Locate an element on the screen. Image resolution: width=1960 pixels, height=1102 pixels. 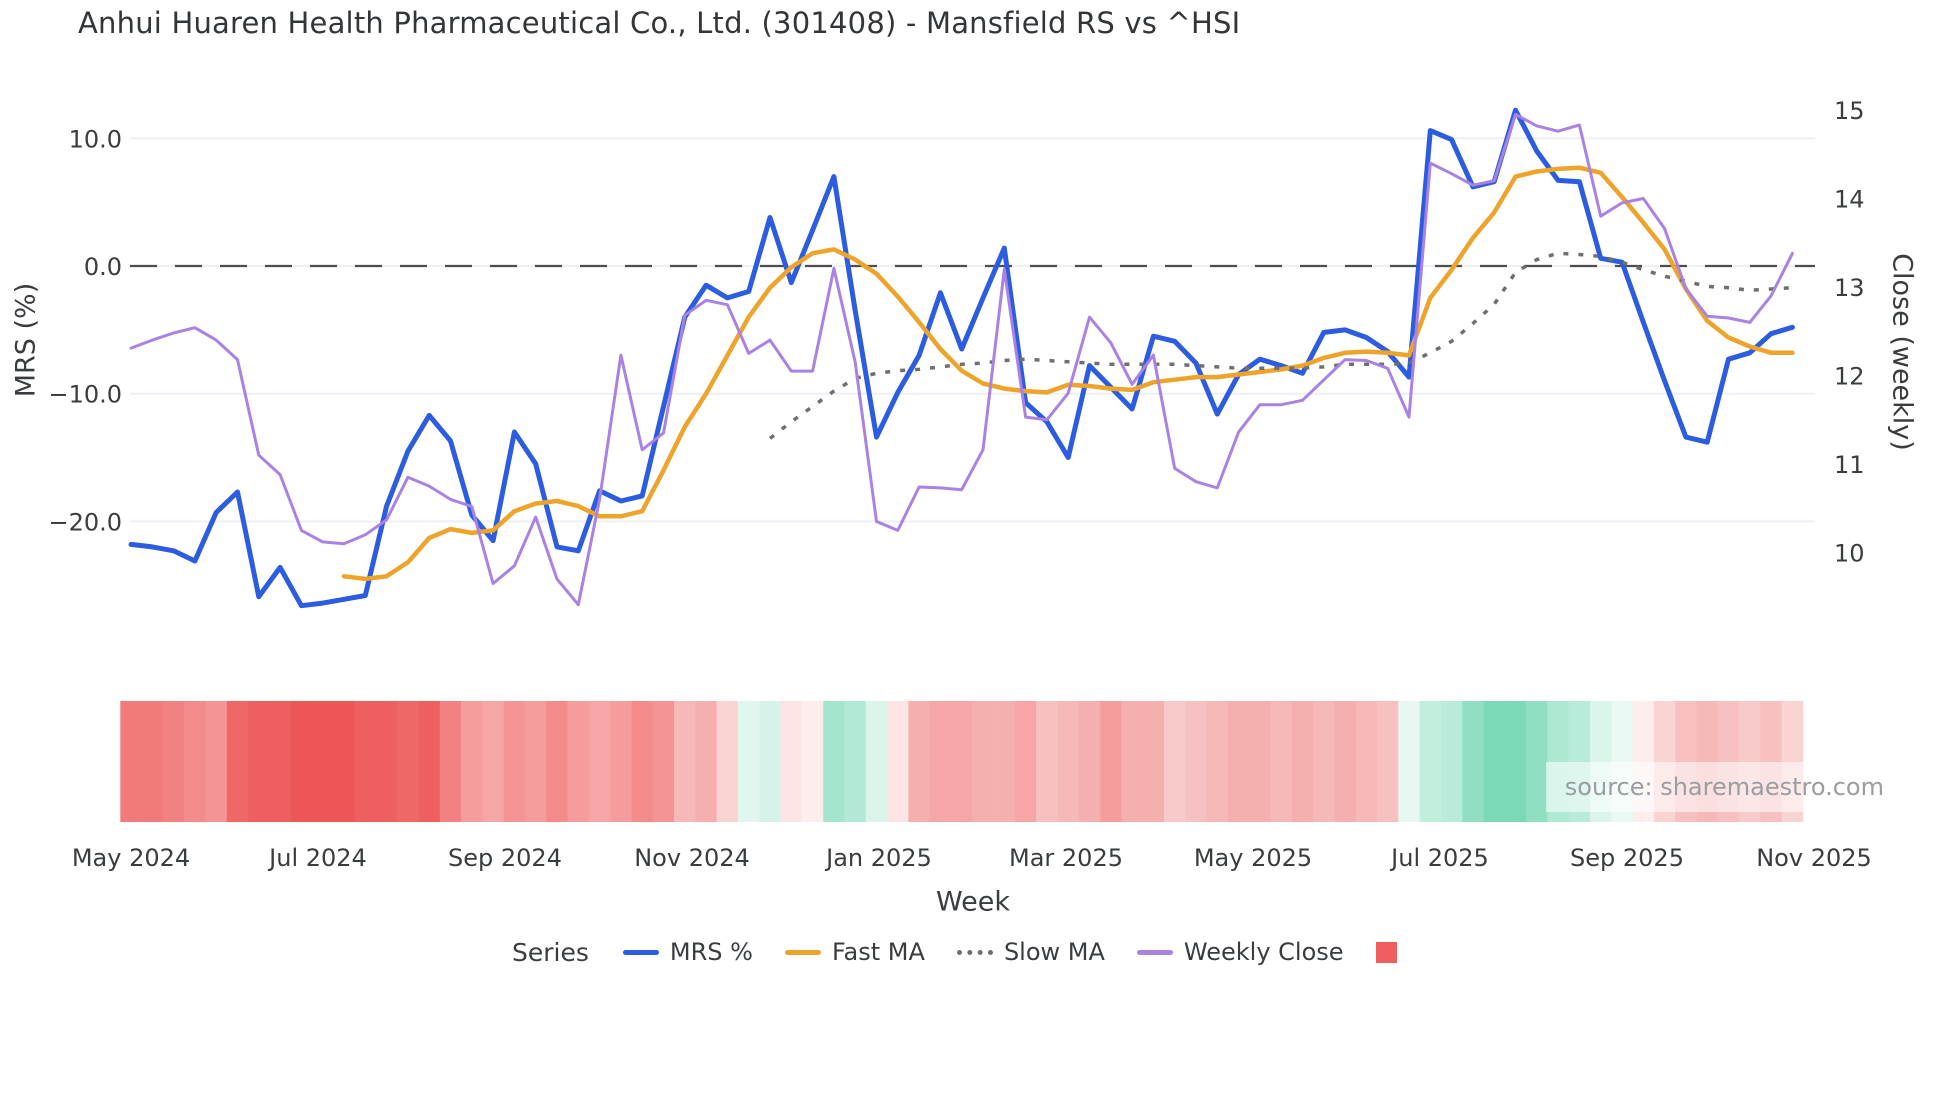
x-tick-label: May 2024 is located at coordinates (131, 858).